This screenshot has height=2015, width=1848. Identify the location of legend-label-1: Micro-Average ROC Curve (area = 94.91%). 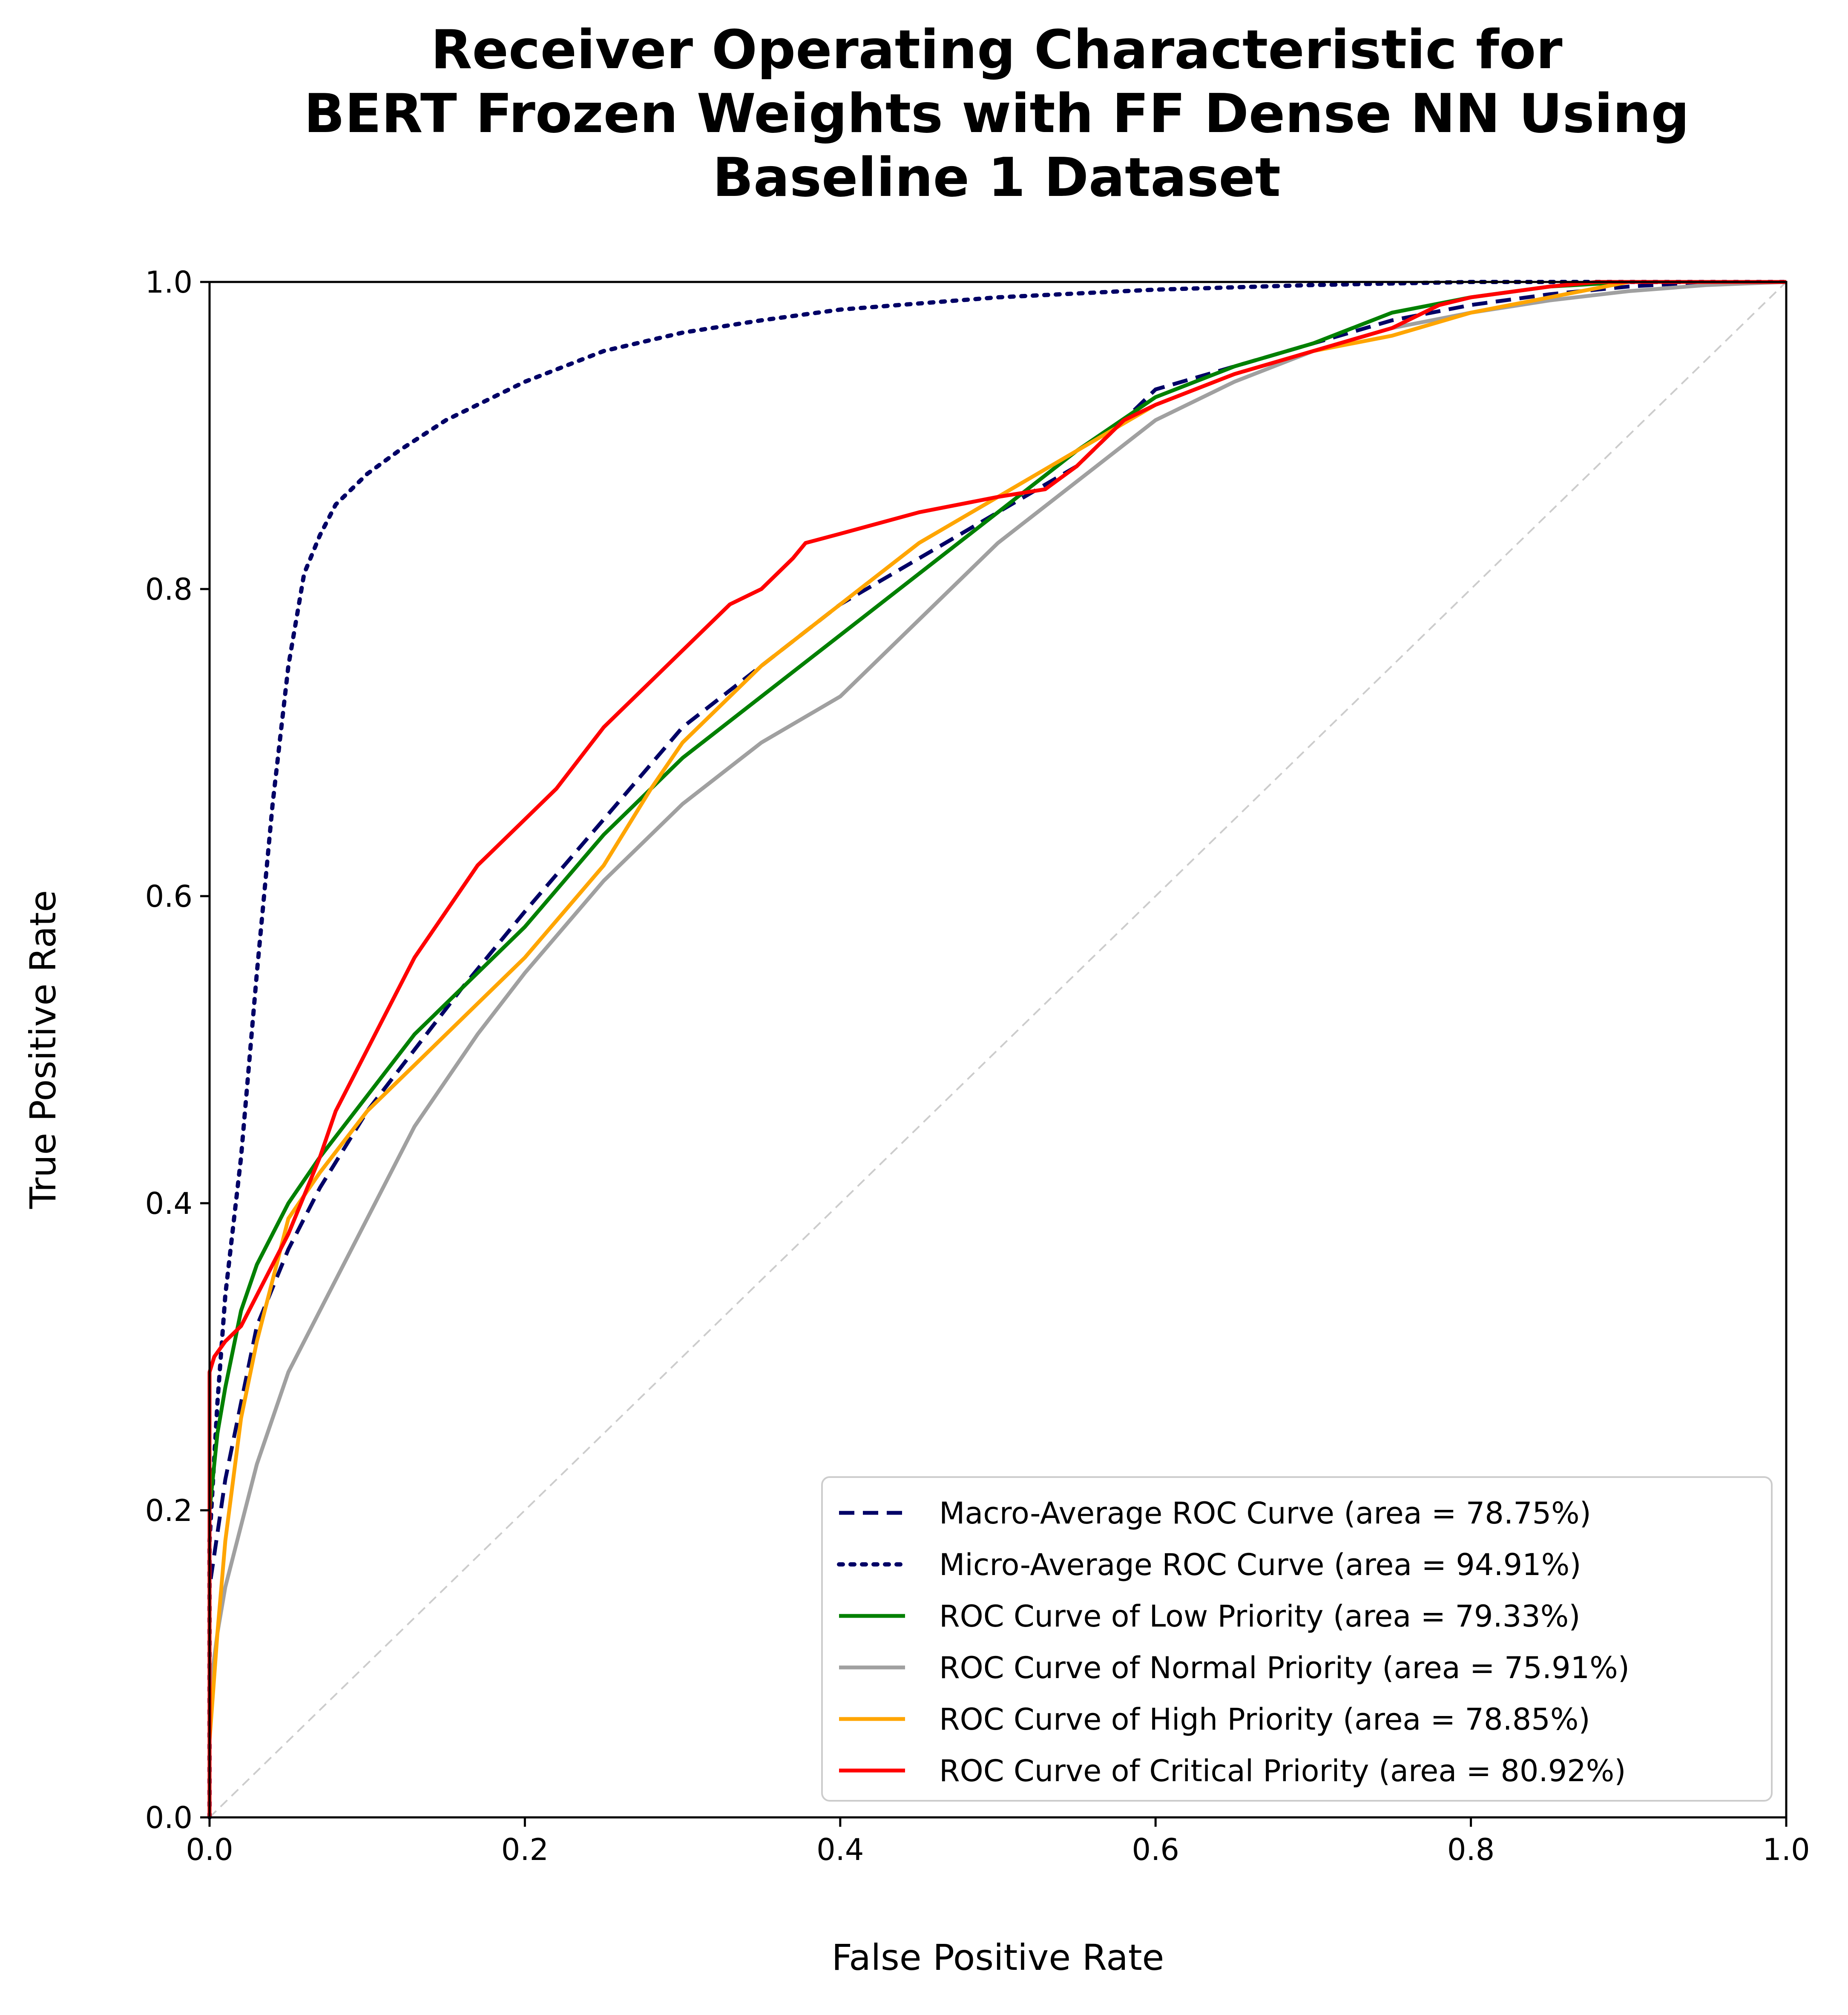
(1260, 1565).